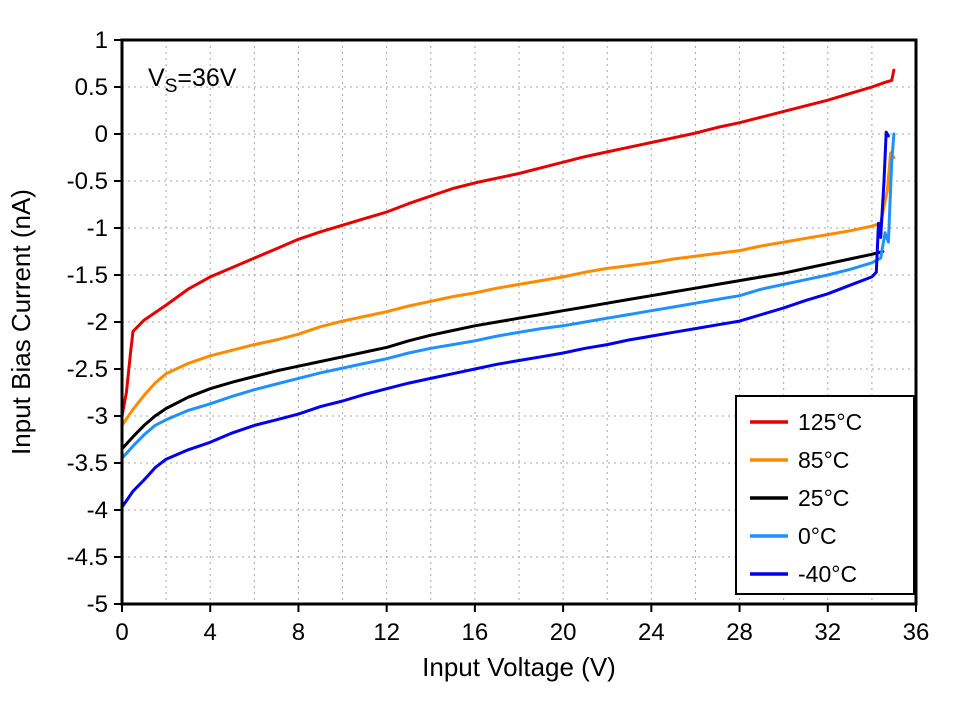 This screenshot has width=958, height=701. Describe the element at coordinates (793, 536) in the screenshot. I see `legend-item-0-c: 0°C` at that location.